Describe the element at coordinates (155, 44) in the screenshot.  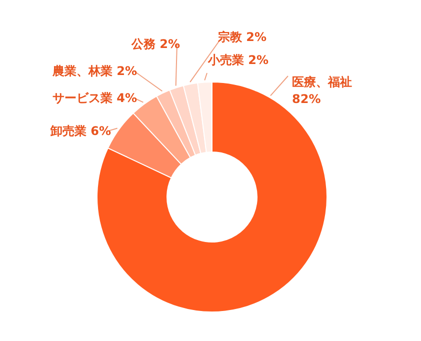
I see `slice-label: 公務 2%` at that location.